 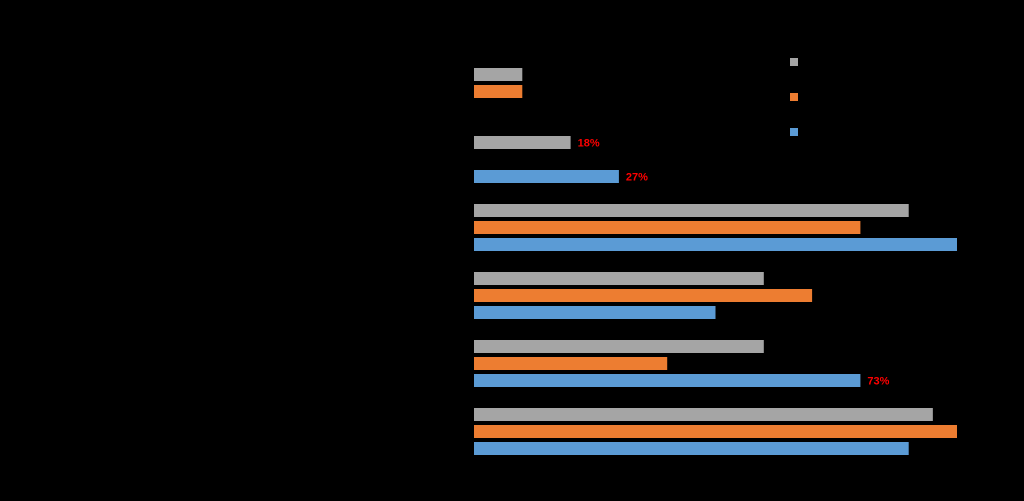 I want to click on bar-series1-cat1, so click(x=498, y=74).